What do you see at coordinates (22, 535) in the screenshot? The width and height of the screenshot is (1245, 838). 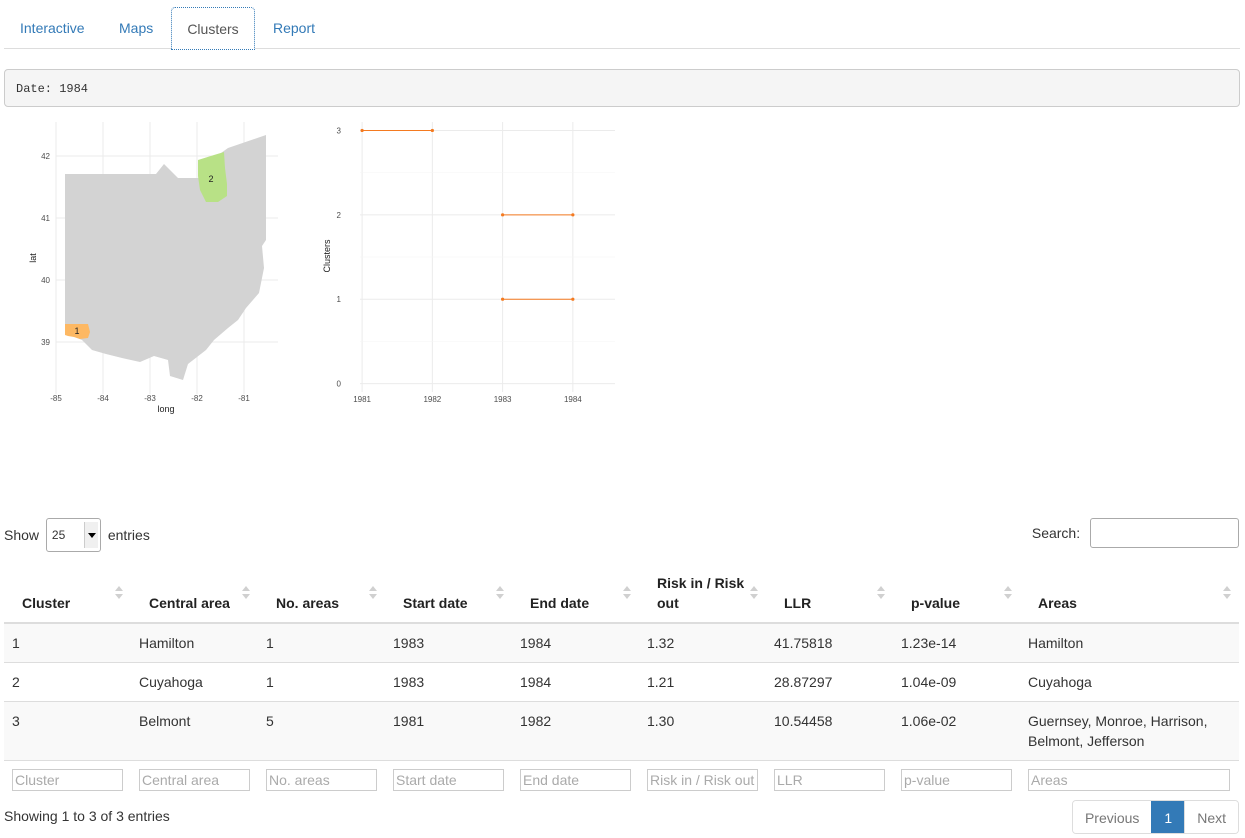 I see `show-label: Show` at bounding box center [22, 535].